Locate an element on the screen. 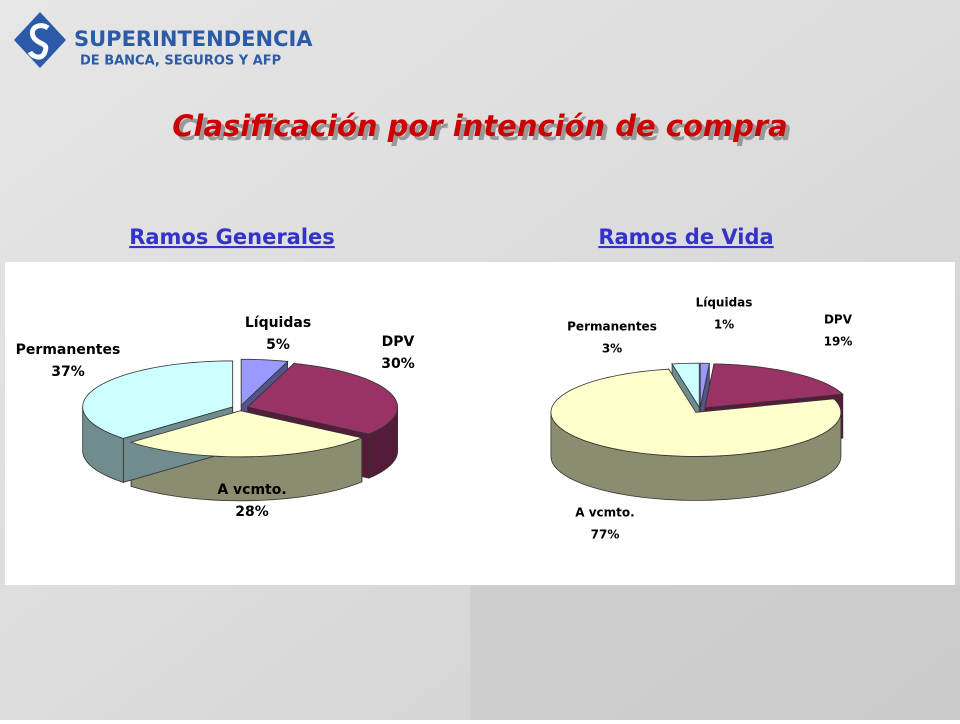 The width and height of the screenshot is (960, 724). slice-value: 5% is located at coordinates (278, 345).